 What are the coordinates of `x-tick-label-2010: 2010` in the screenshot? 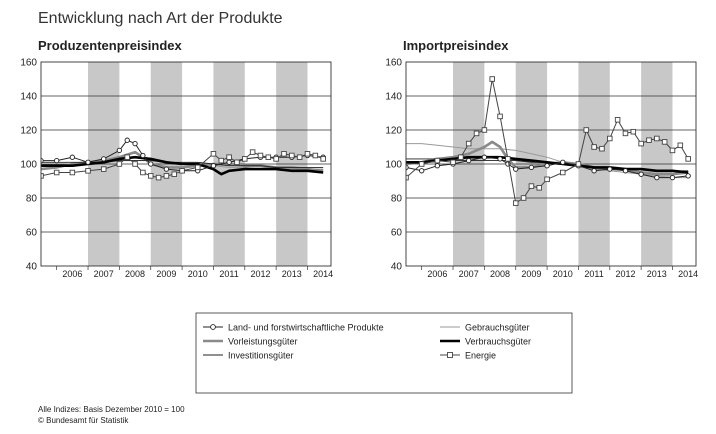 It's located at (198, 274).